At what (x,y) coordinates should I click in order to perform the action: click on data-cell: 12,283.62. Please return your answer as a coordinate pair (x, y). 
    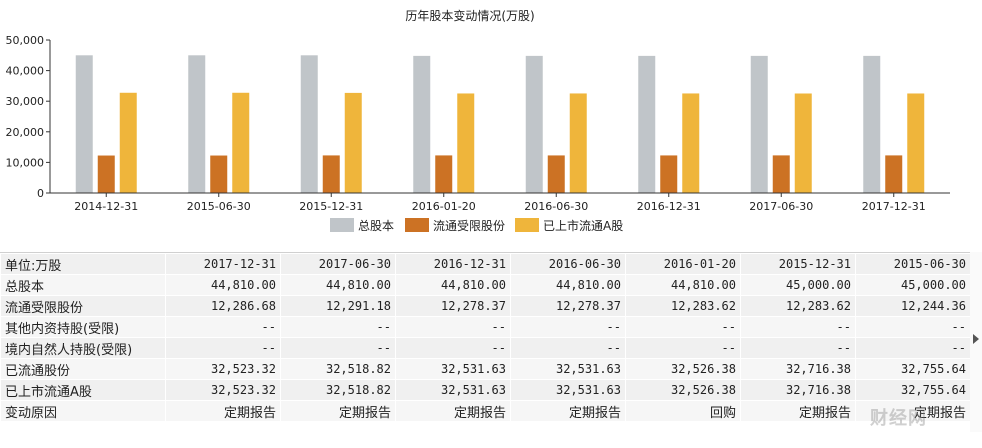
    Looking at the image, I should click on (798, 306).